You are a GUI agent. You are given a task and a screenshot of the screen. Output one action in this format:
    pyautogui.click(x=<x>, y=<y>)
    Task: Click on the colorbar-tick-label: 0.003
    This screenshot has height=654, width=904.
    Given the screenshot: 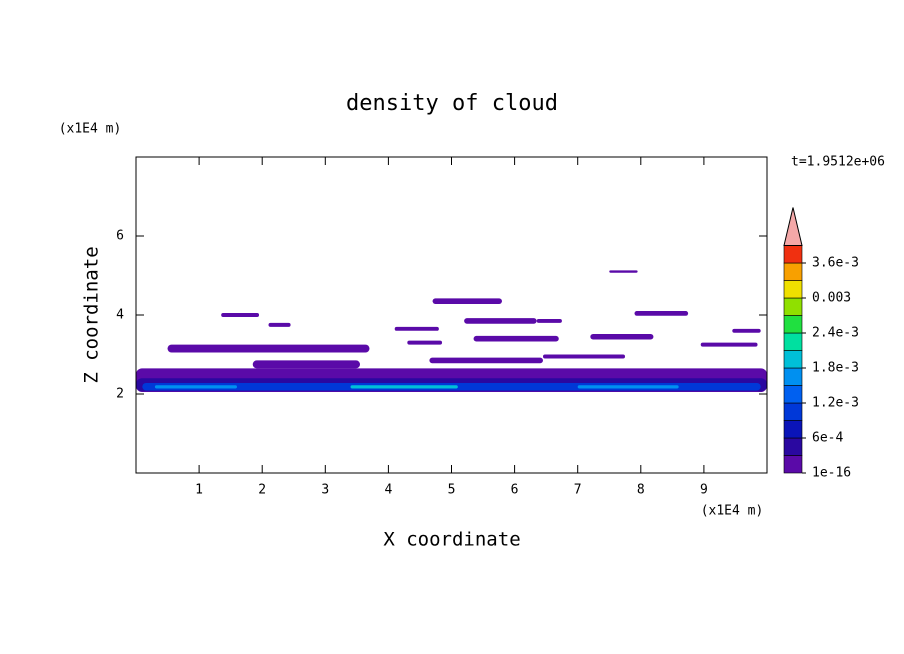 What is the action you would take?
    pyautogui.click(x=831, y=298)
    